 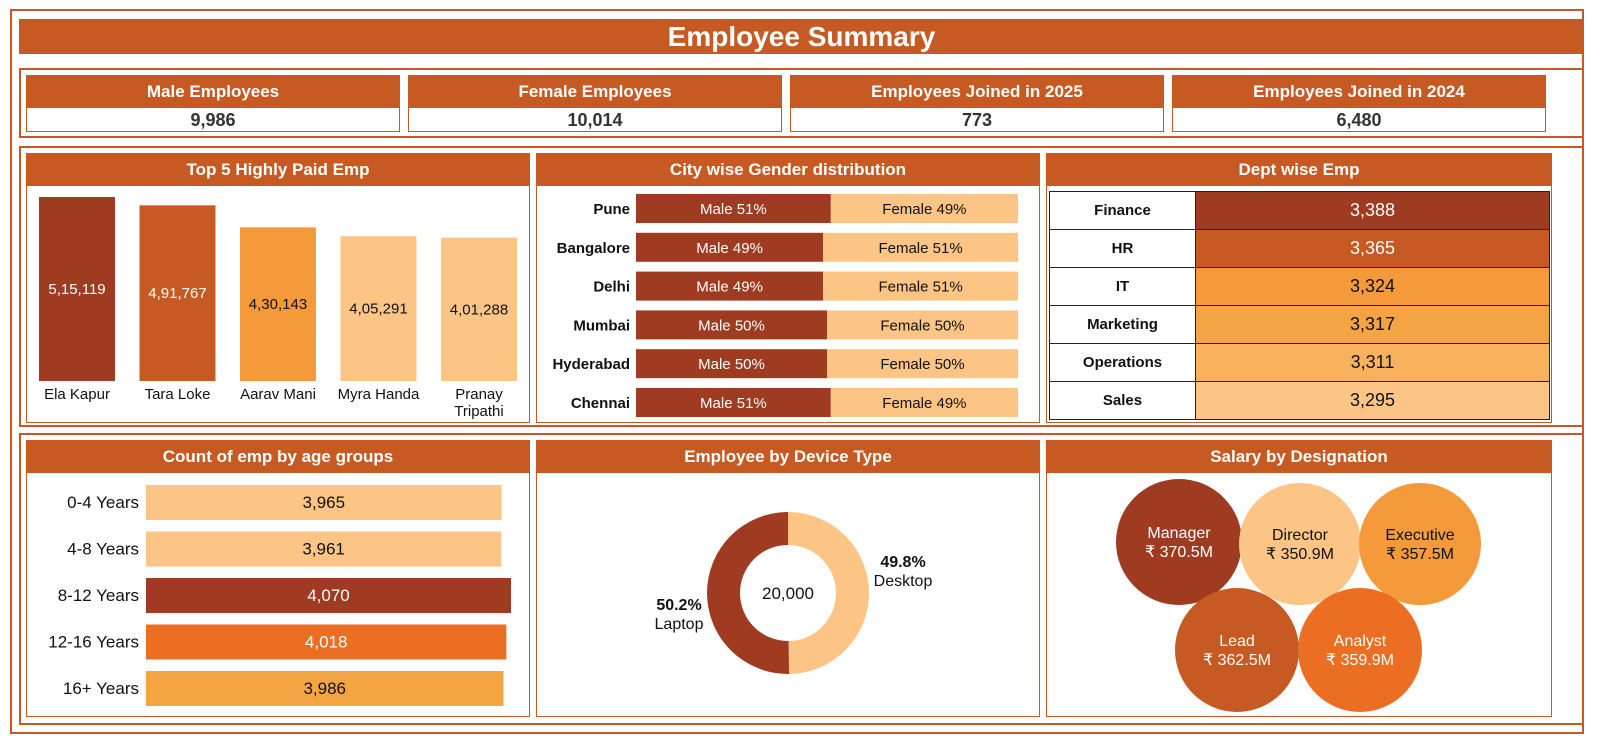 I want to click on bubble-name: Executive, so click(x=1419, y=535).